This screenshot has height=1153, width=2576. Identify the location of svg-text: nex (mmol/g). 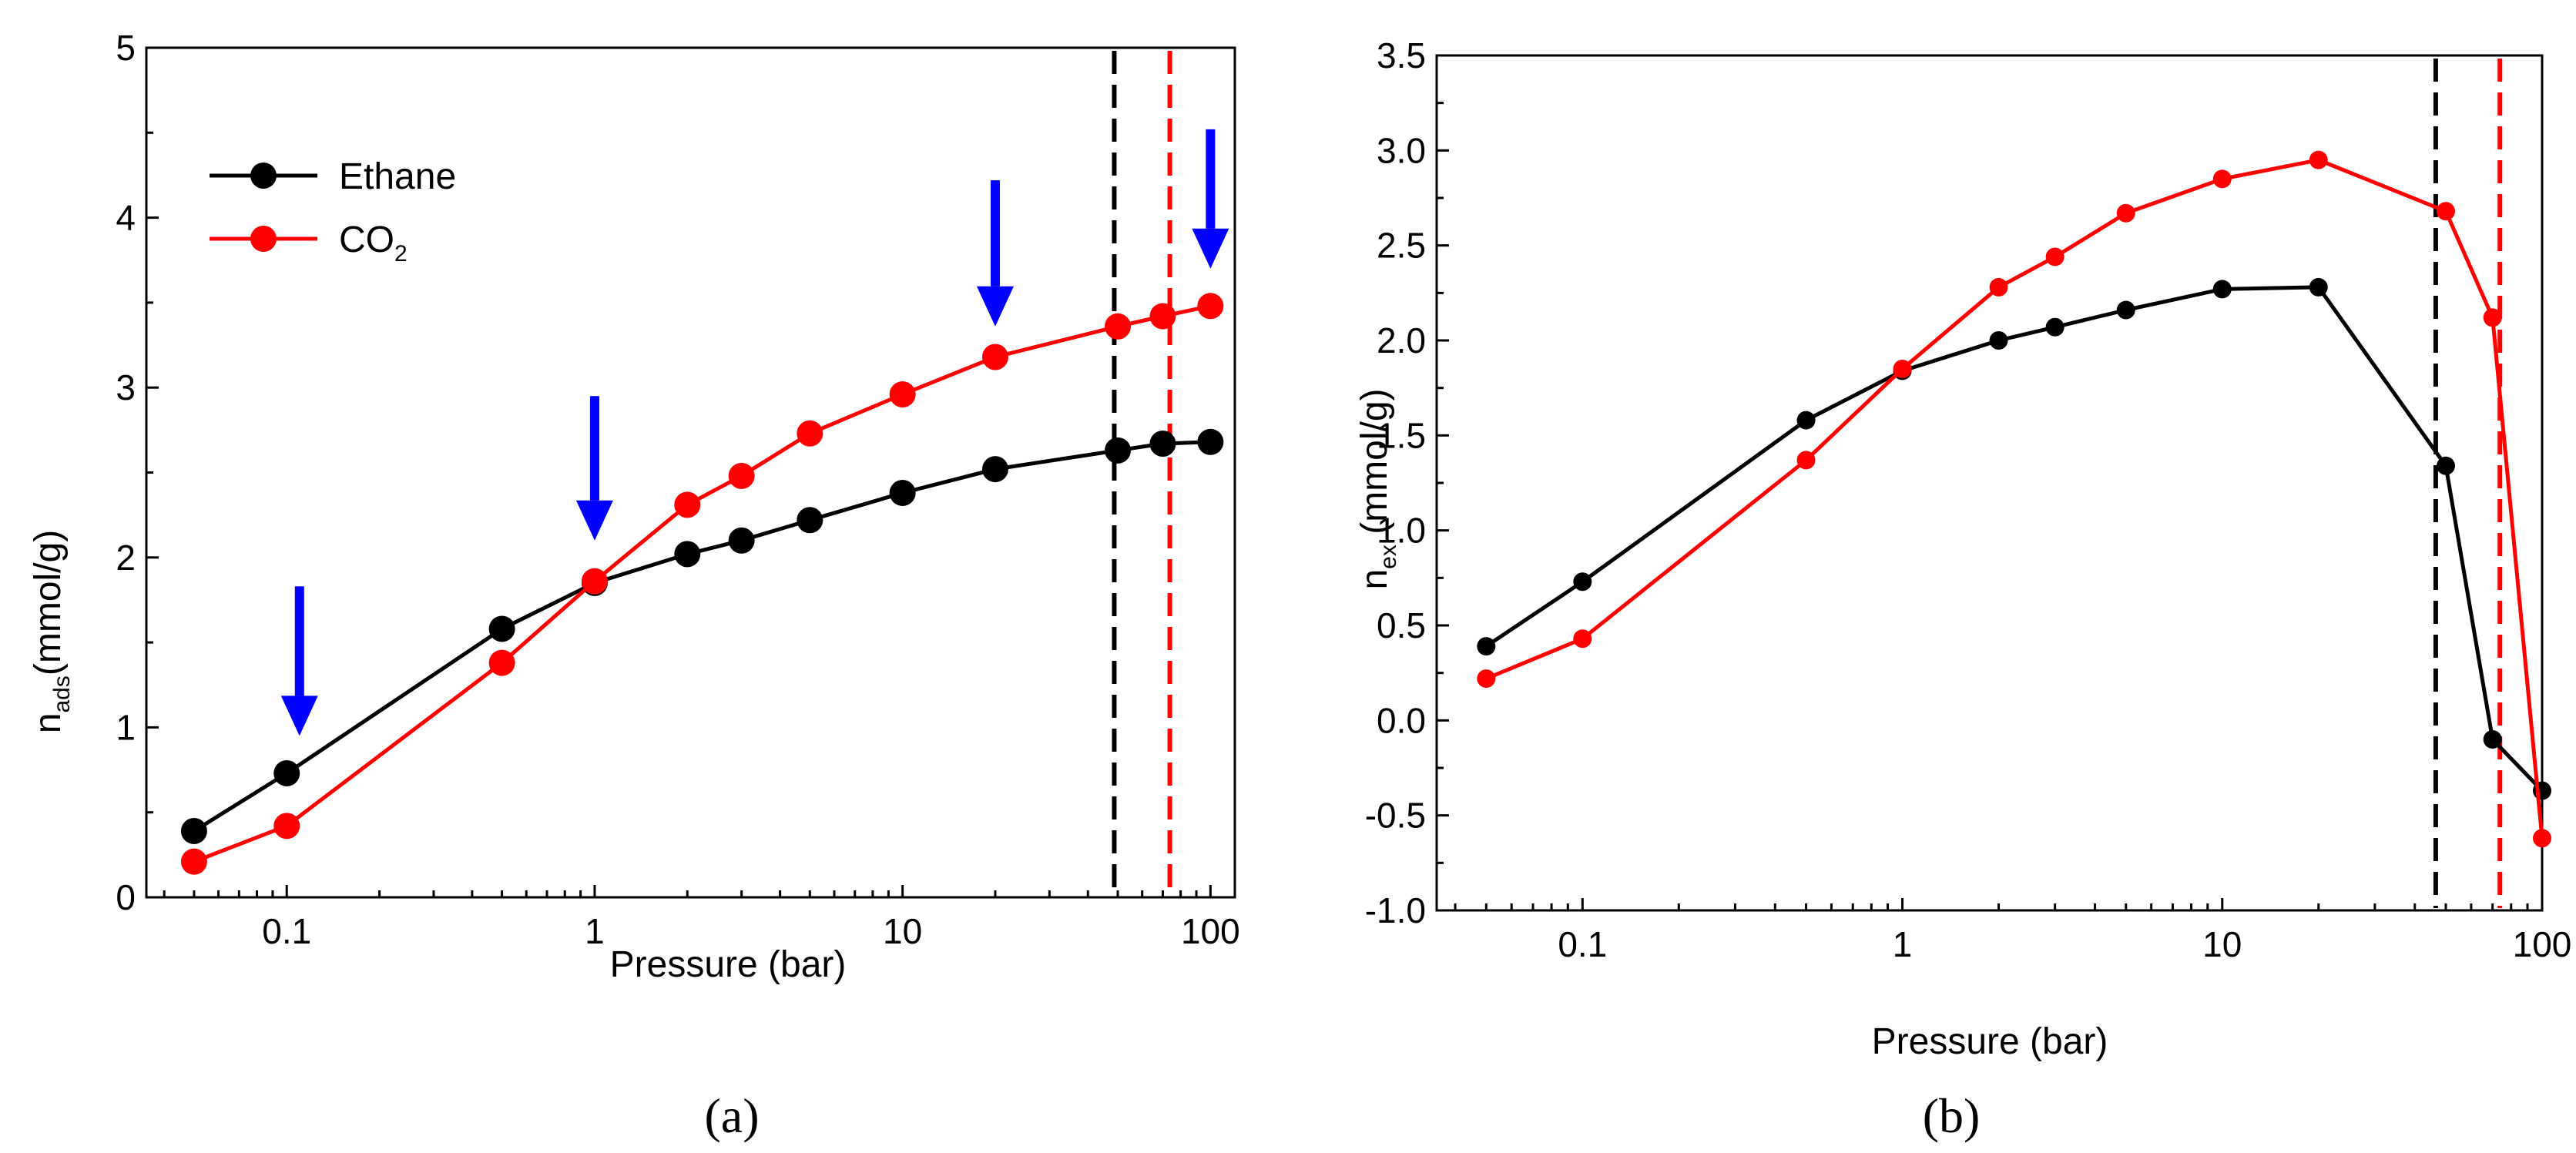
(1377, 489).